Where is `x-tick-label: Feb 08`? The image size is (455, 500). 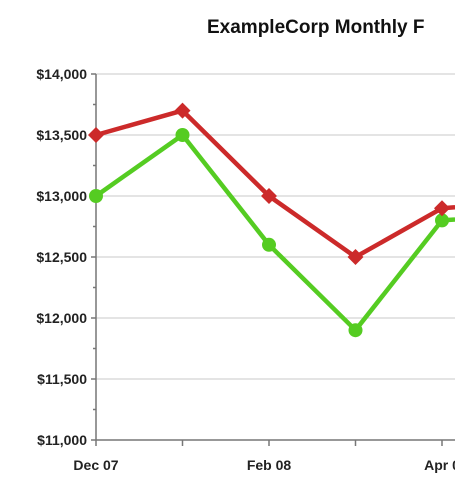
x-tick-label: Feb 08 is located at coordinates (269, 465).